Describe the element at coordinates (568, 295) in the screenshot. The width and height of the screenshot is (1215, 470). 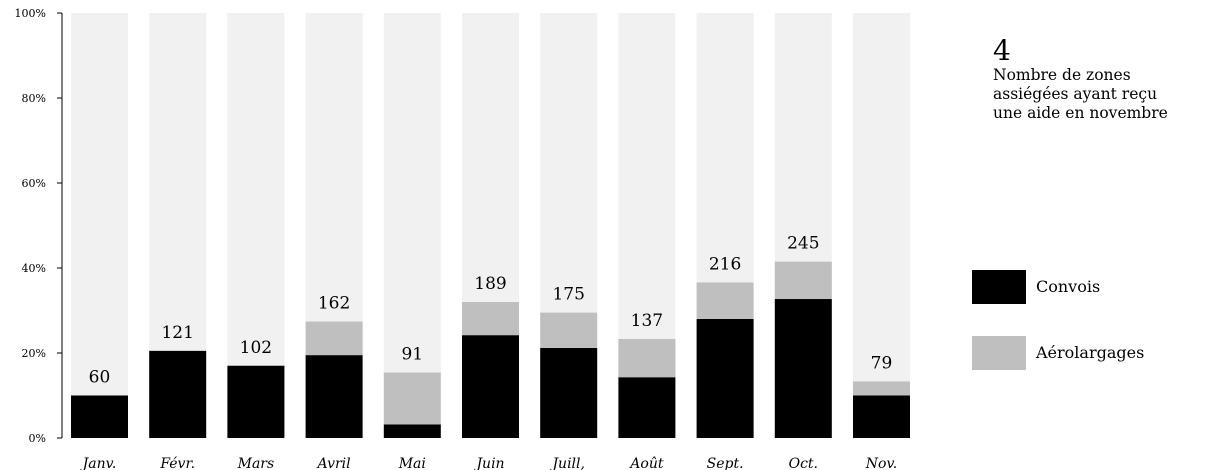
I see `bar-total-label: 175` at that location.